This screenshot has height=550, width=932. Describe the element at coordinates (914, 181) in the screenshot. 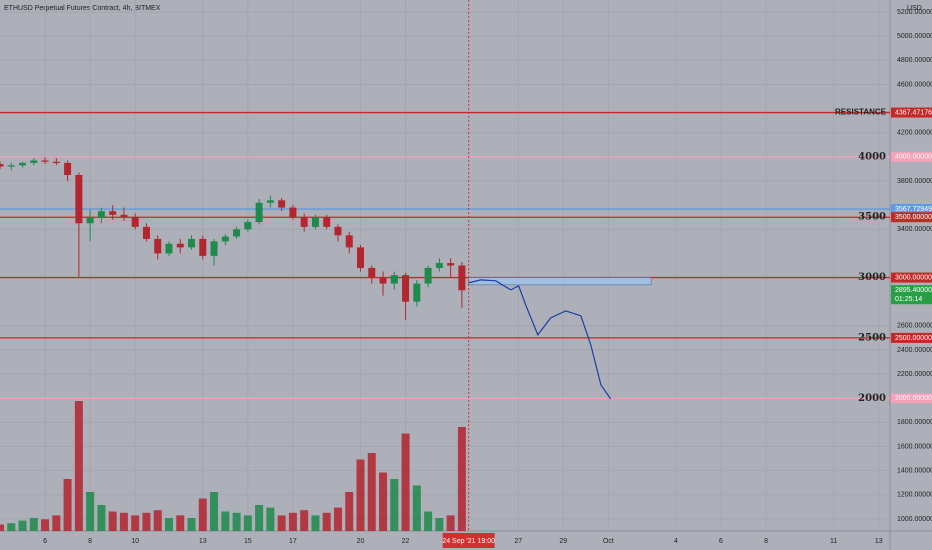

I see `y-tick-label: 3800.00000` at that location.